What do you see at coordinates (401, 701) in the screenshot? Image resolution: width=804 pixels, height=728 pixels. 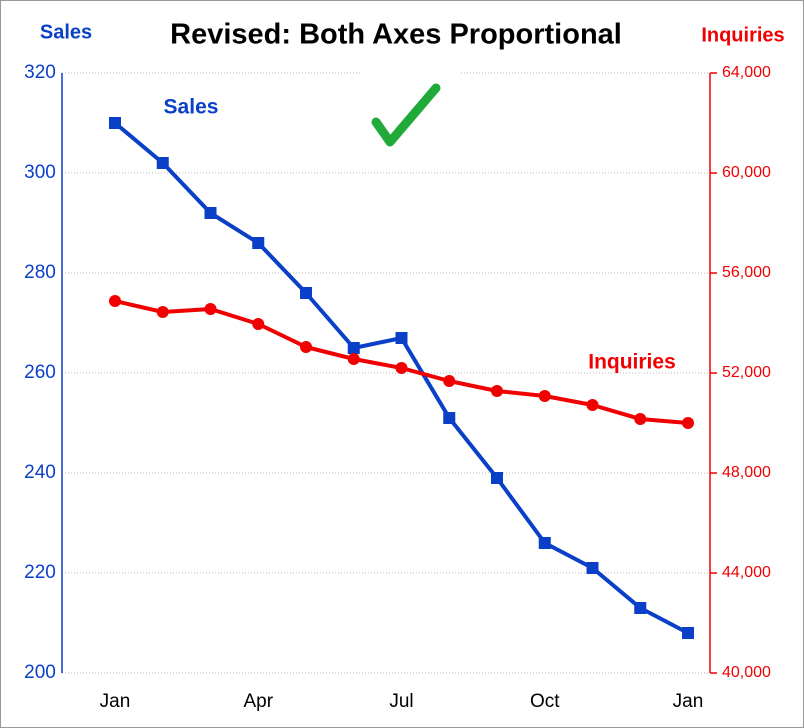 I see `x-tick-label: Jul` at bounding box center [401, 701].